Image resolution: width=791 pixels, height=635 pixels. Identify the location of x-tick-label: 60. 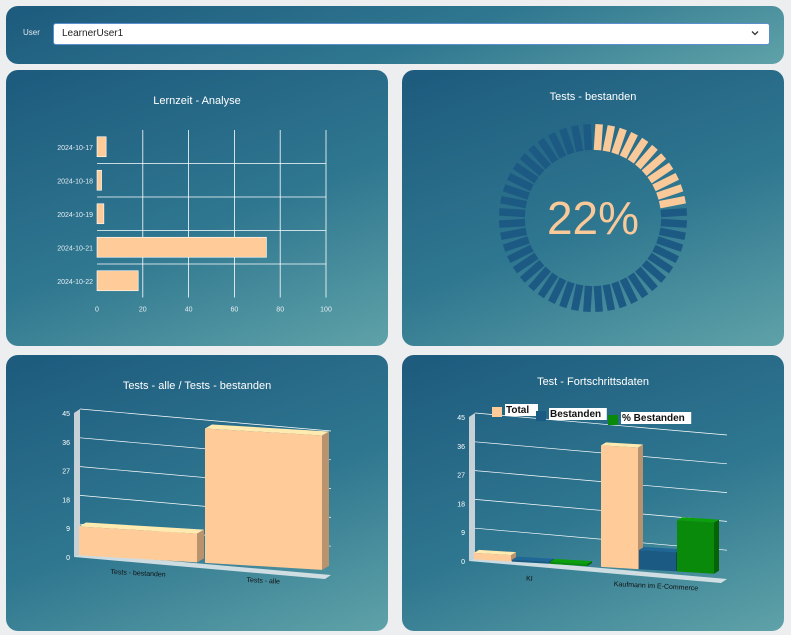
(235, 310).